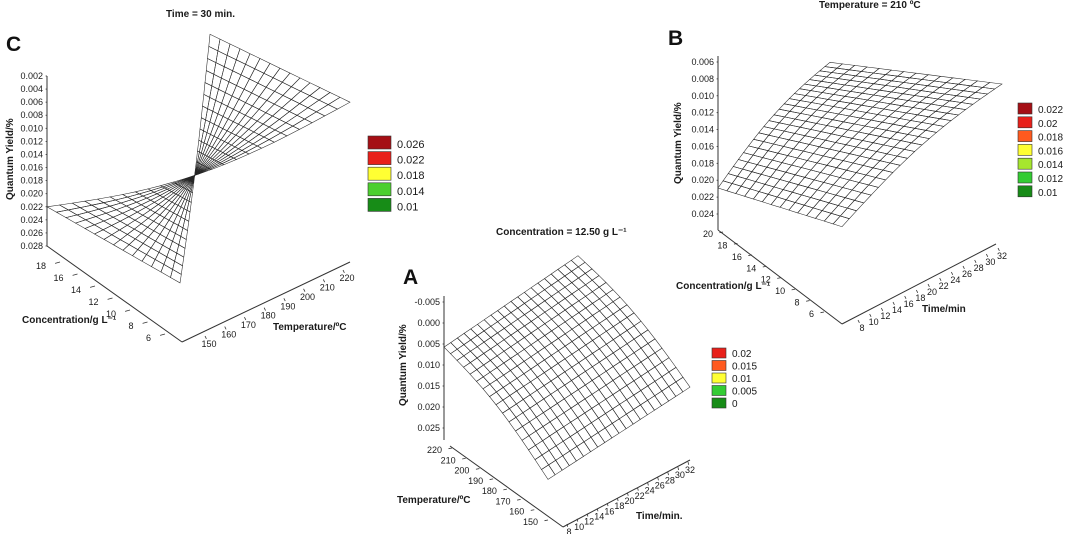 This screenshot has width=1072, height=534. What do you see at coordinates (31, 233) in the screenshot?
I see `panel-c-z-tick-label: 0.026` at bounding box center [31, 233].